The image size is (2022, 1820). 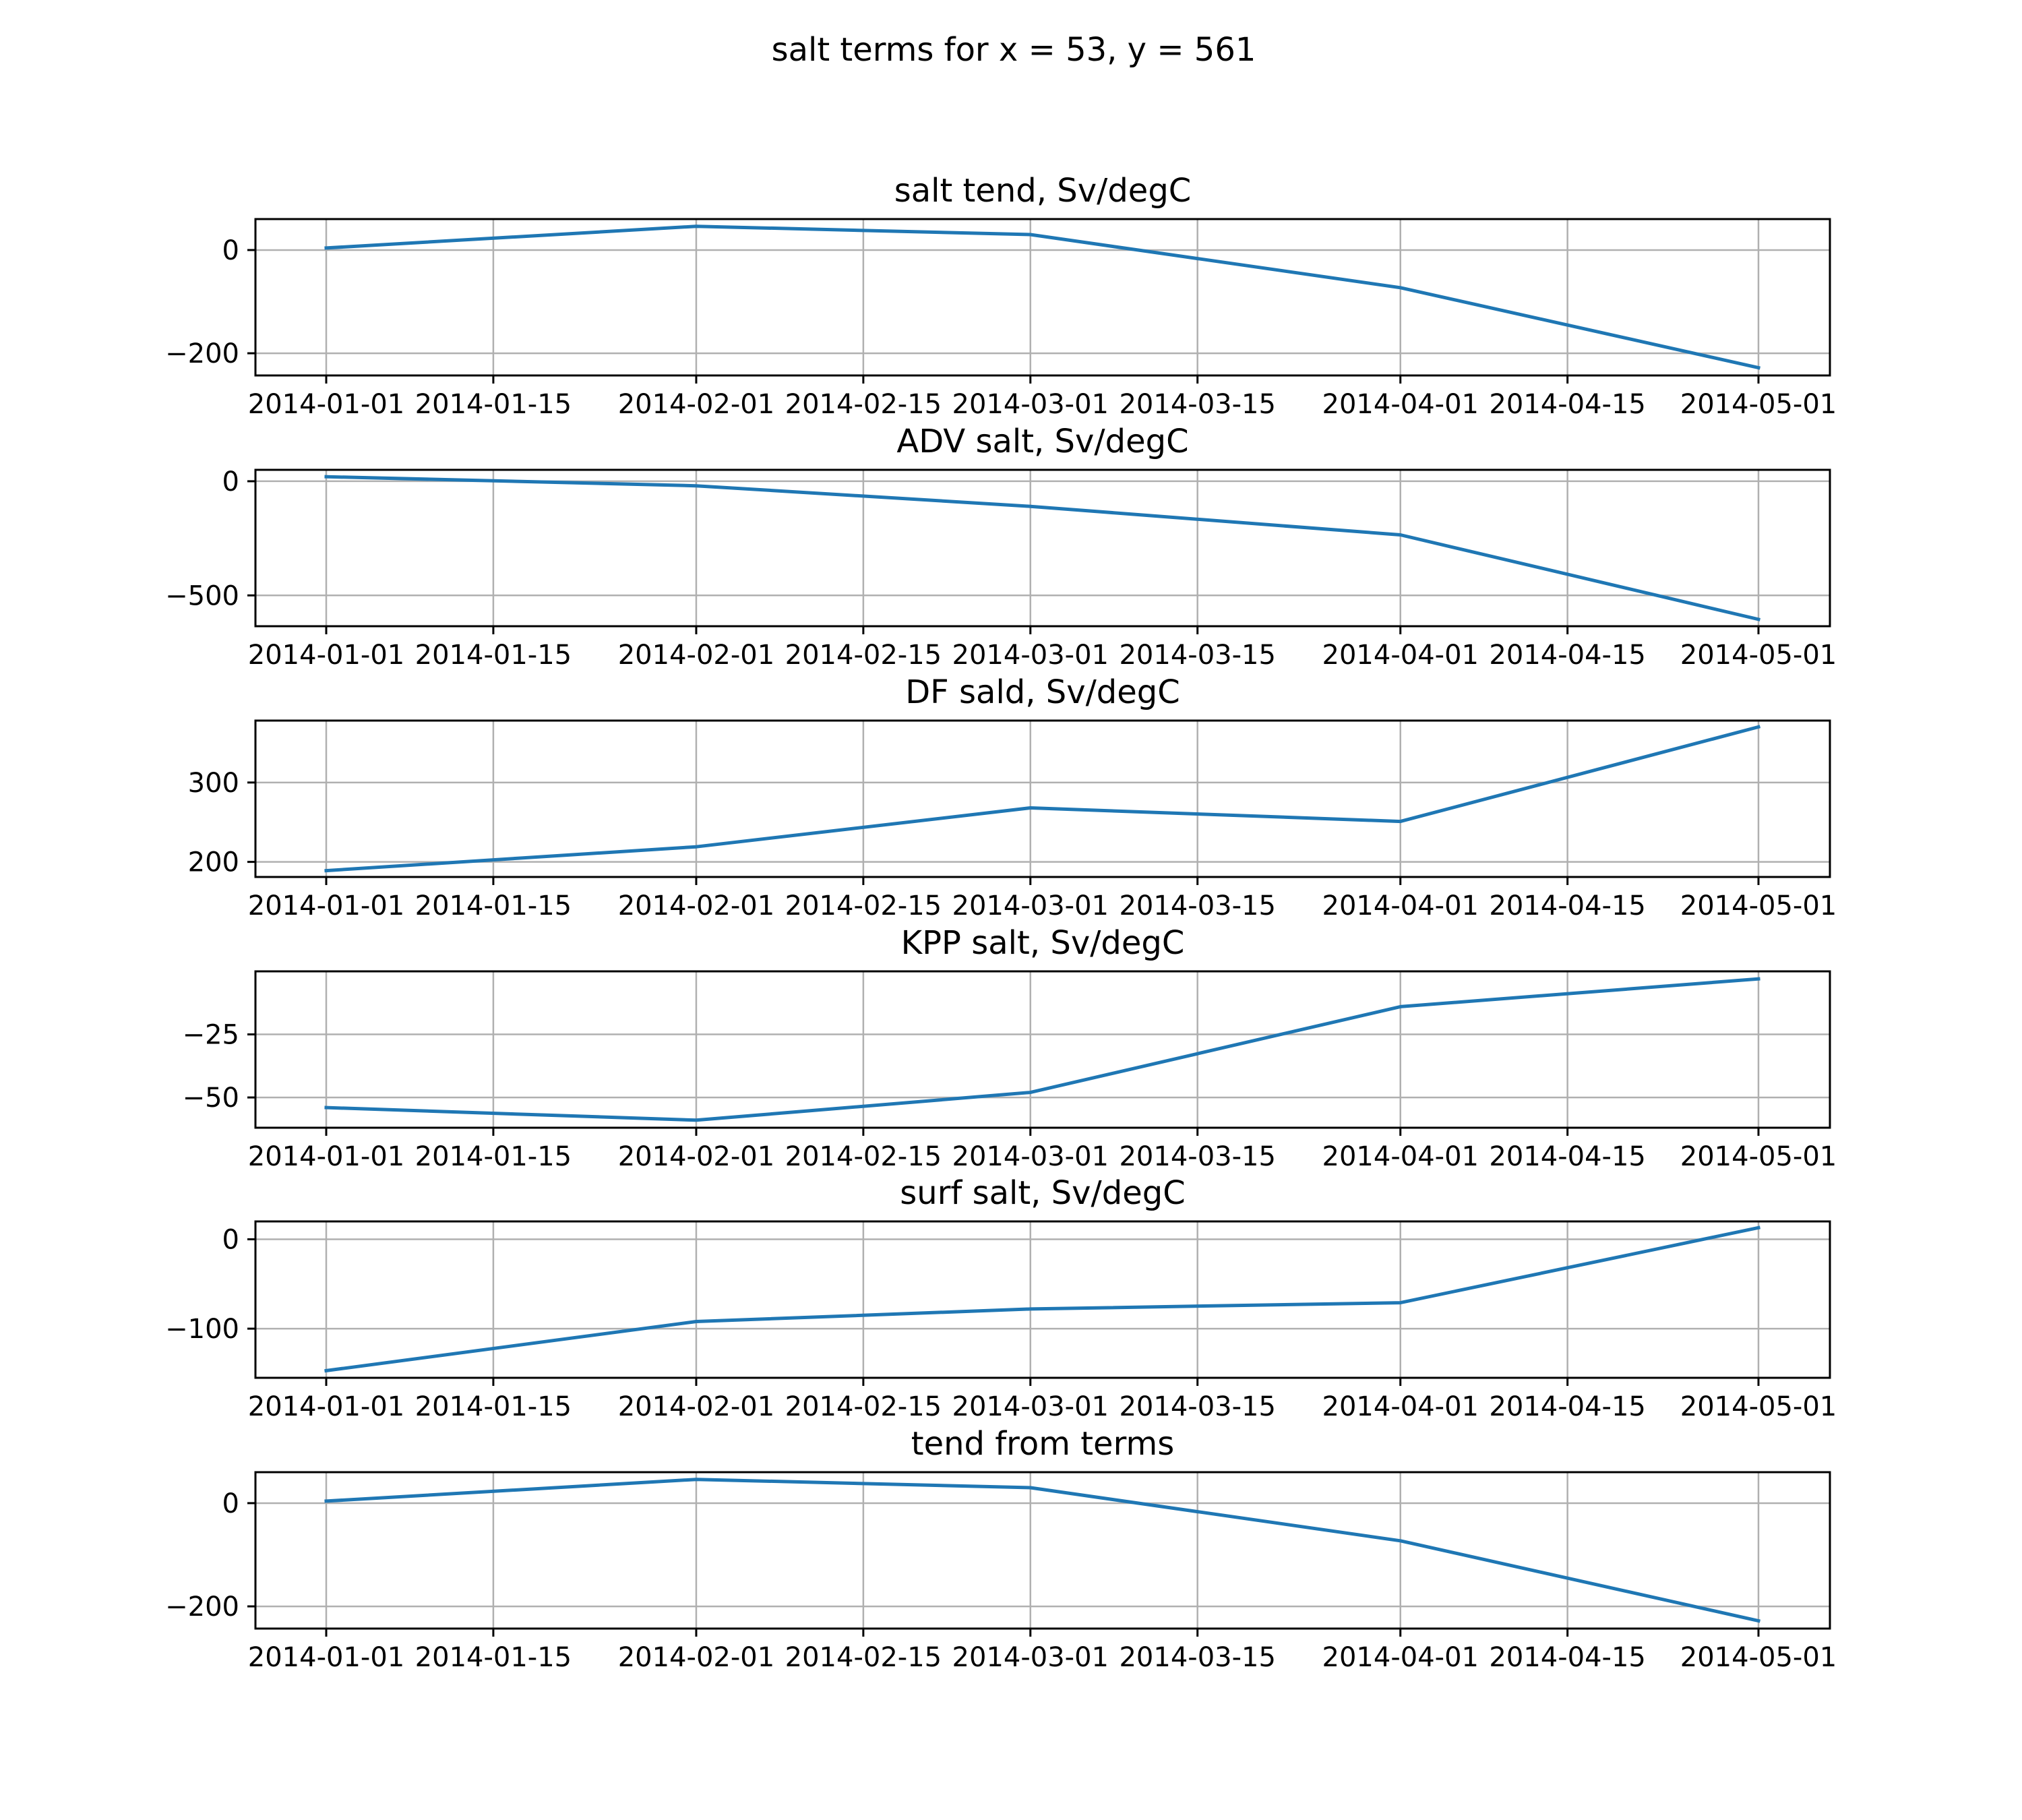 What do you see at coordinates (213, 783) in the screenshot?
I see `y-tick-label: 300` at bounding box center [213, 783].